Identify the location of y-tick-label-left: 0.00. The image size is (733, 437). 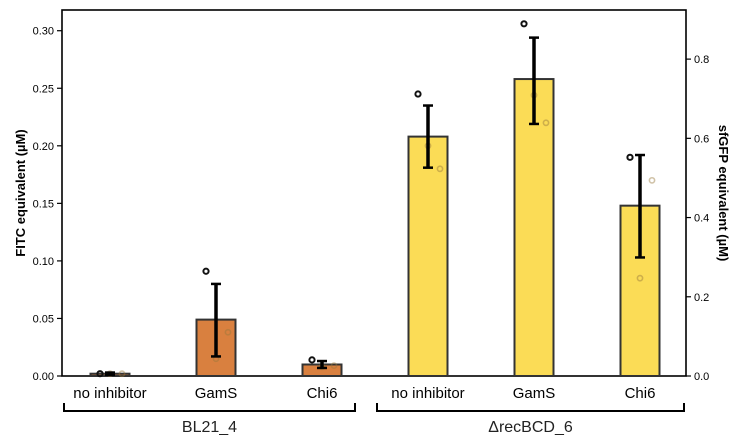
(43, 377).